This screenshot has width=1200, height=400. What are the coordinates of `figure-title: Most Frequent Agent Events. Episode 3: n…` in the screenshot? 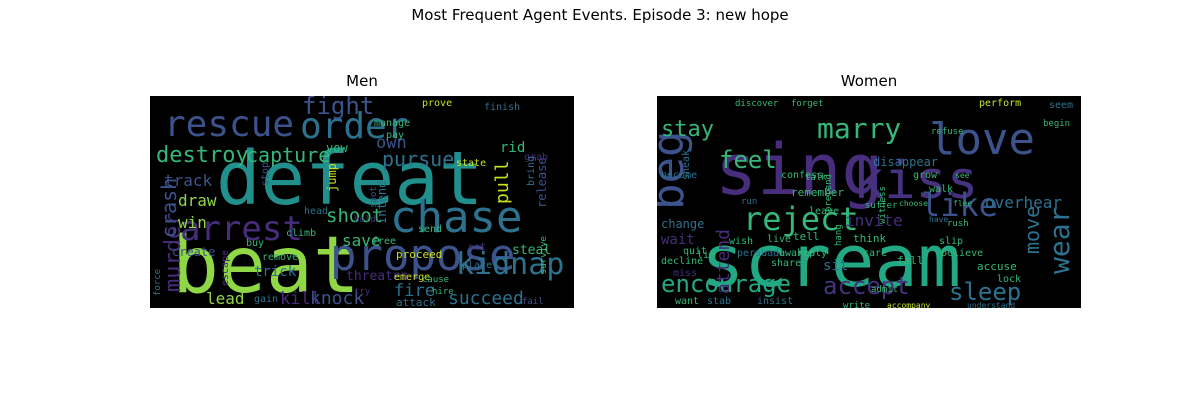 It's located at (600, 15).